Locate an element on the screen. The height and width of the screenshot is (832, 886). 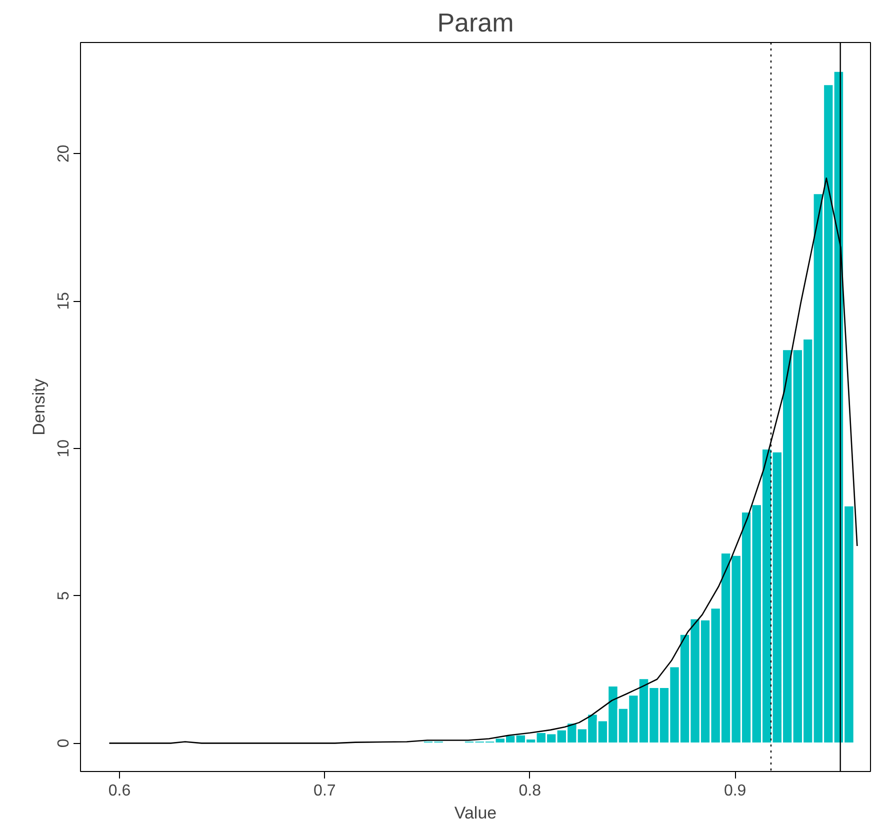
y-tick-label: 20 is located at coordinates (64, 153).